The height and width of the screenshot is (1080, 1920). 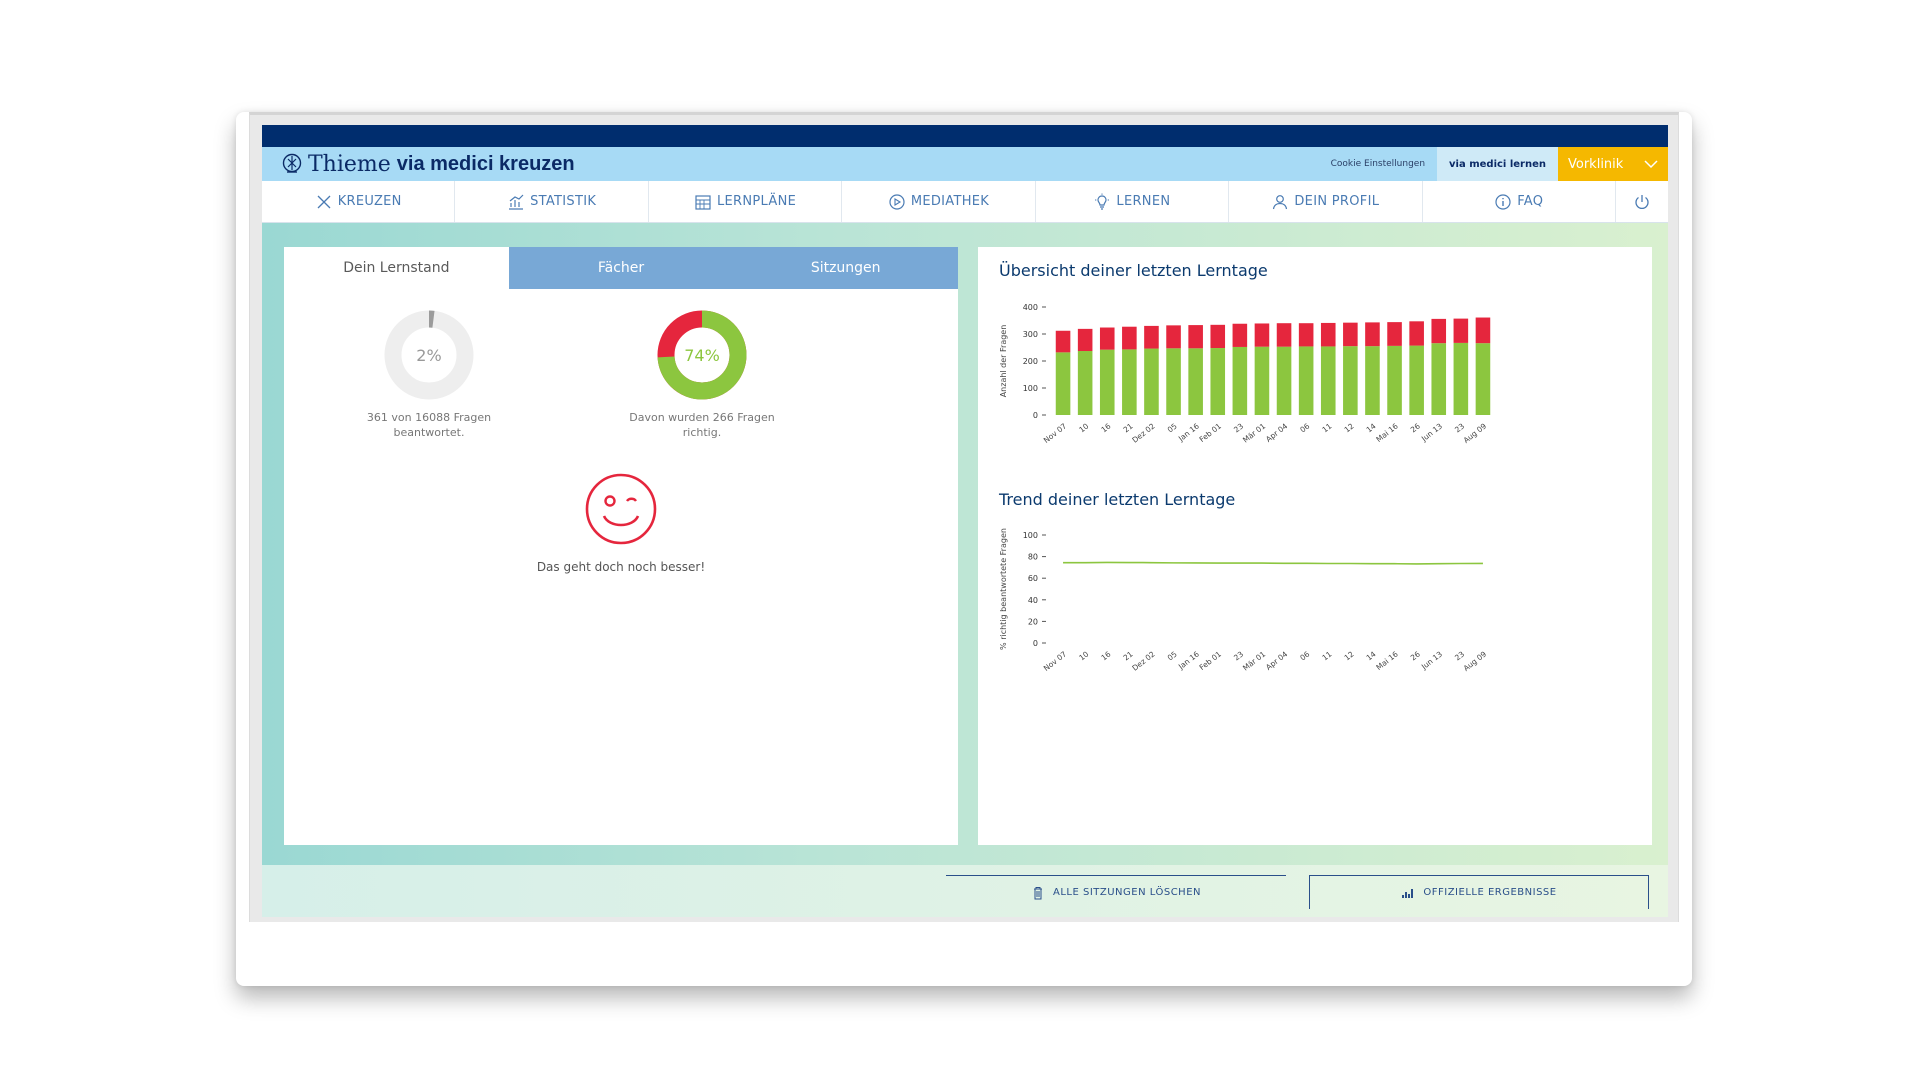 I want to click on y-tick-label: 300, so click(x=1030, y=334).